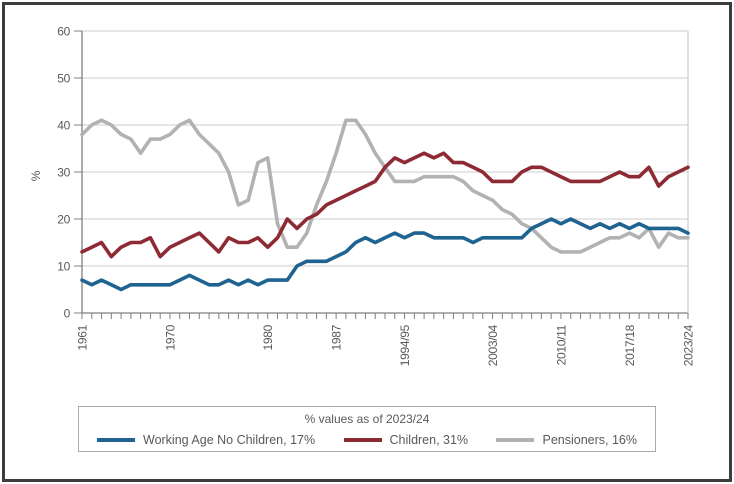  Describe the element at coordinates (83, 337) in the screenshot. I see `svg-text: 1961` at that location.